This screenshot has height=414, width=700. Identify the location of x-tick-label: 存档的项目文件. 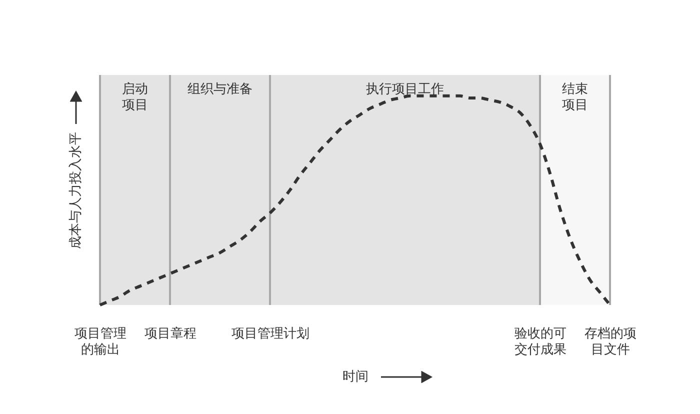
(610, 342).